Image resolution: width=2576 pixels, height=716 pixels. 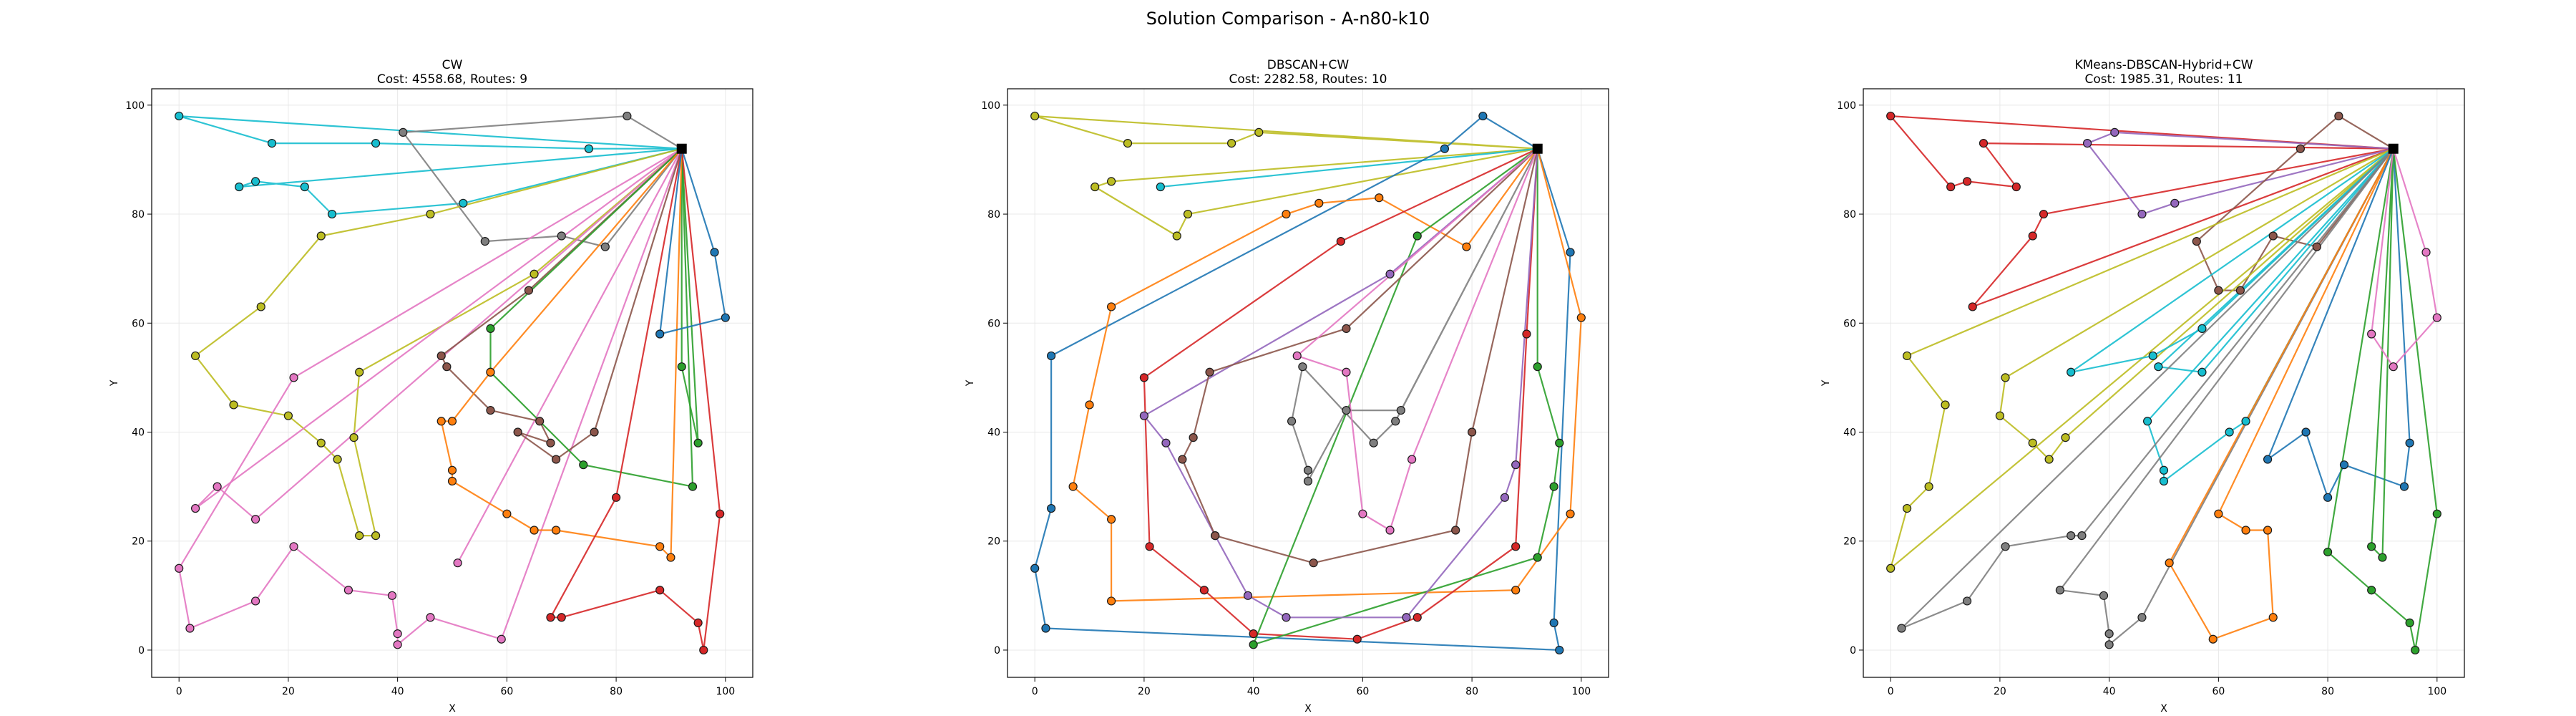 What do you see at coordinates (2163, 65) in the screenshot?
I see `panel-title: KMeans-DBSCAN-Hybrid+CW` at bounding box center [2163, 65].